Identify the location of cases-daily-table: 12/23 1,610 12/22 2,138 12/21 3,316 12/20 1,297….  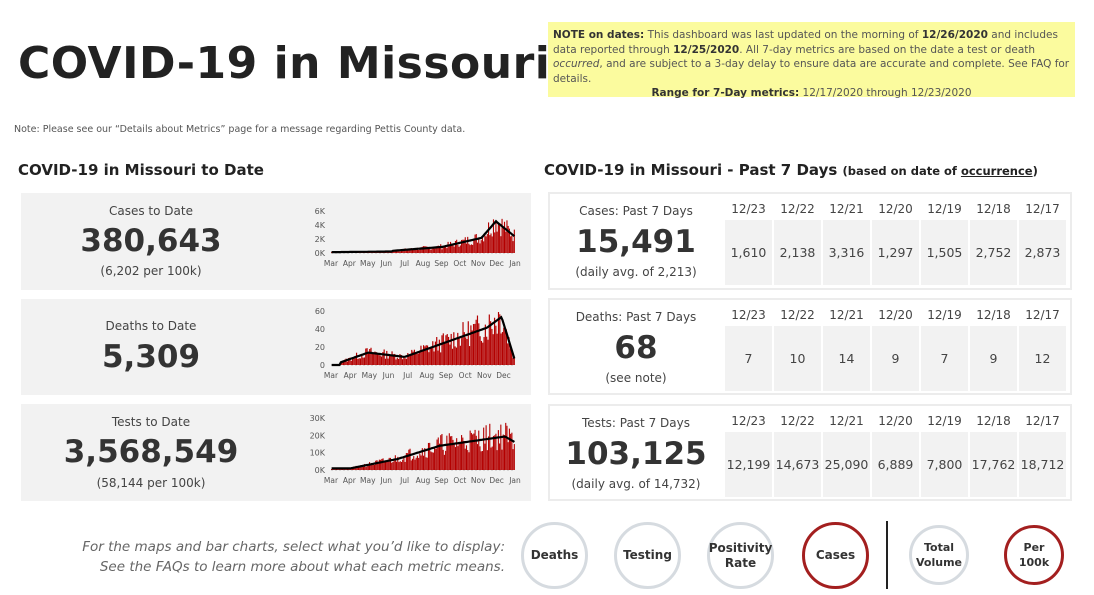
(895, 241).